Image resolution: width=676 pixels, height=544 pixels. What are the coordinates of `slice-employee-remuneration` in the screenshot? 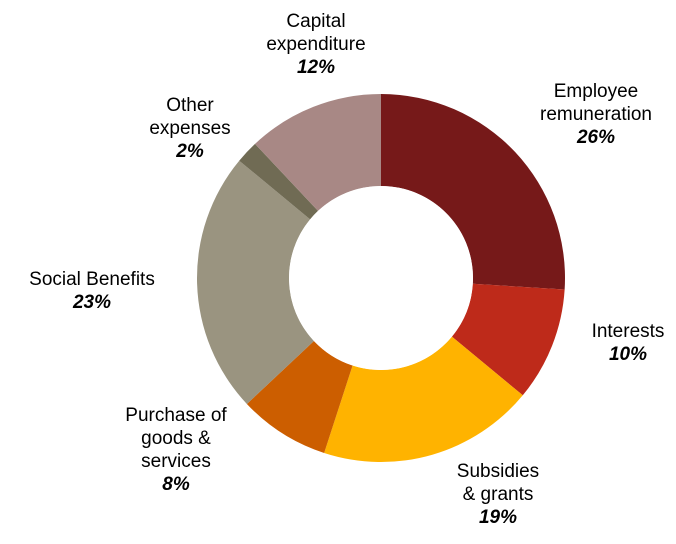 It's located at (473, 192).